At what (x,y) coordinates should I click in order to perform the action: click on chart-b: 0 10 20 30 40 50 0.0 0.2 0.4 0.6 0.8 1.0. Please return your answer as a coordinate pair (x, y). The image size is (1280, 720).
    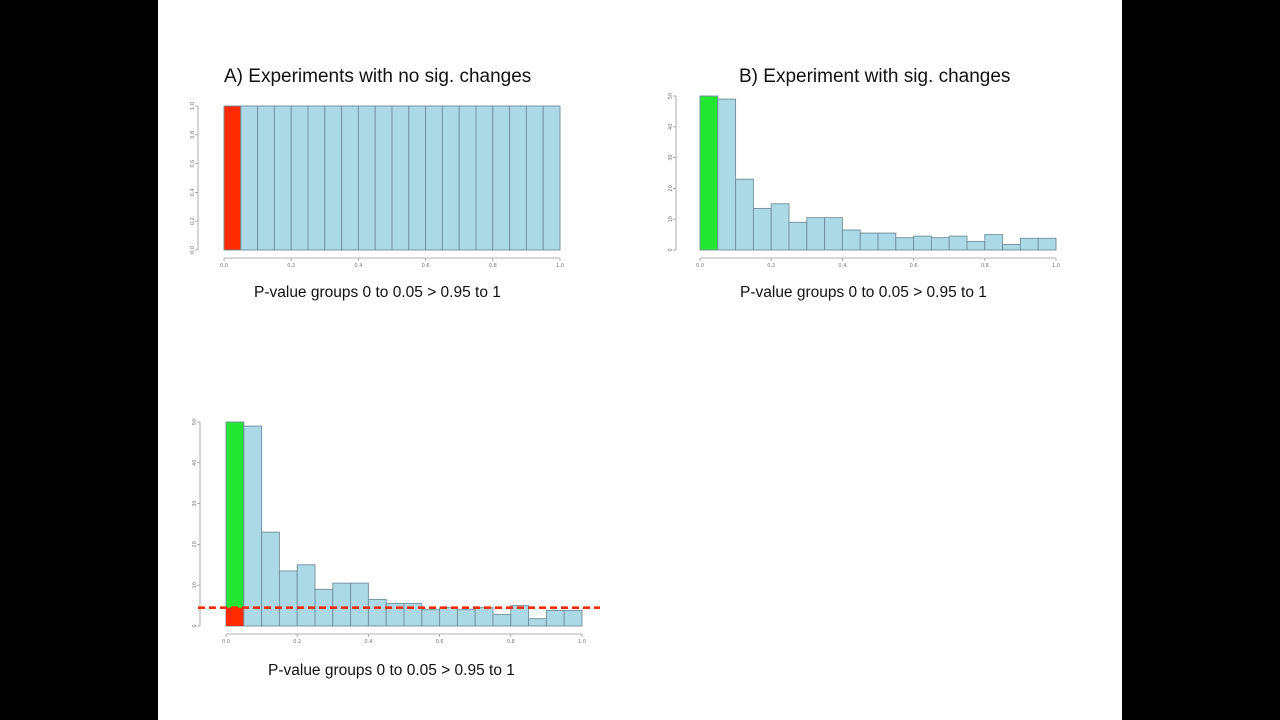
    Looking at the image, I should click on (864, 181).